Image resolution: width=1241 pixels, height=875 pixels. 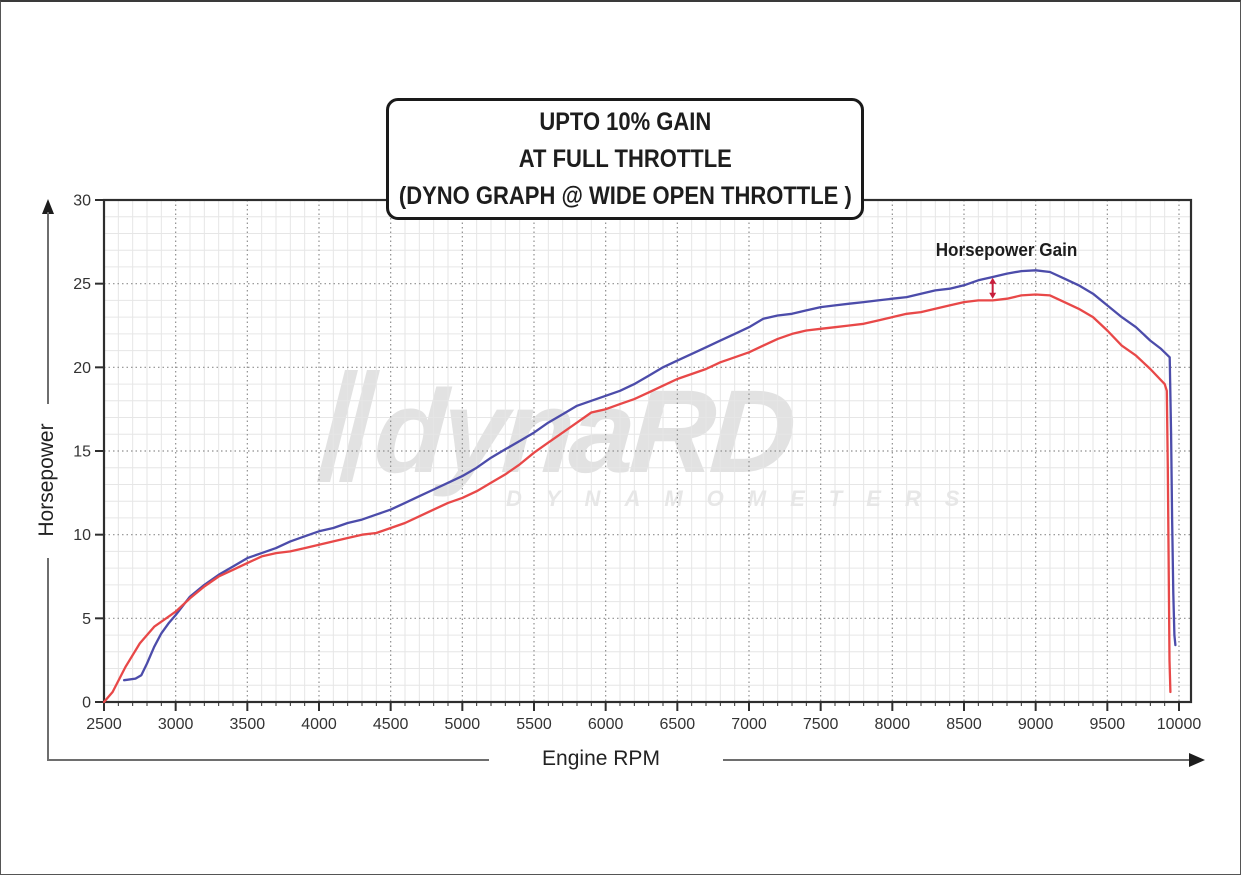 What do you see at coordinates (82, 201) in the screenshot?
I see `svg-text: 30` at bounding box center [82, 201].